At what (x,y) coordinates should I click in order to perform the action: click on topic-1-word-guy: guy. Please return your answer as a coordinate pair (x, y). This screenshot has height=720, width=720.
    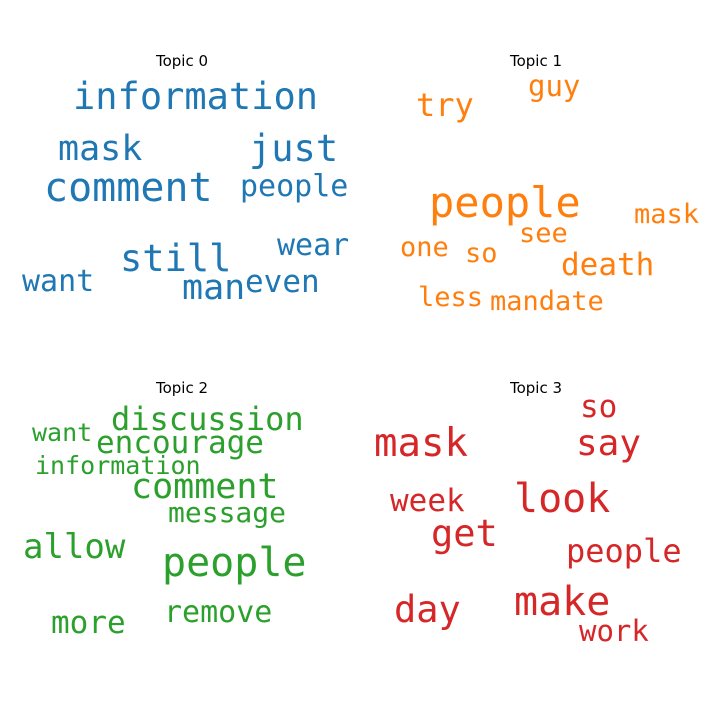
    Looking at the image, I should click on (554, 86).